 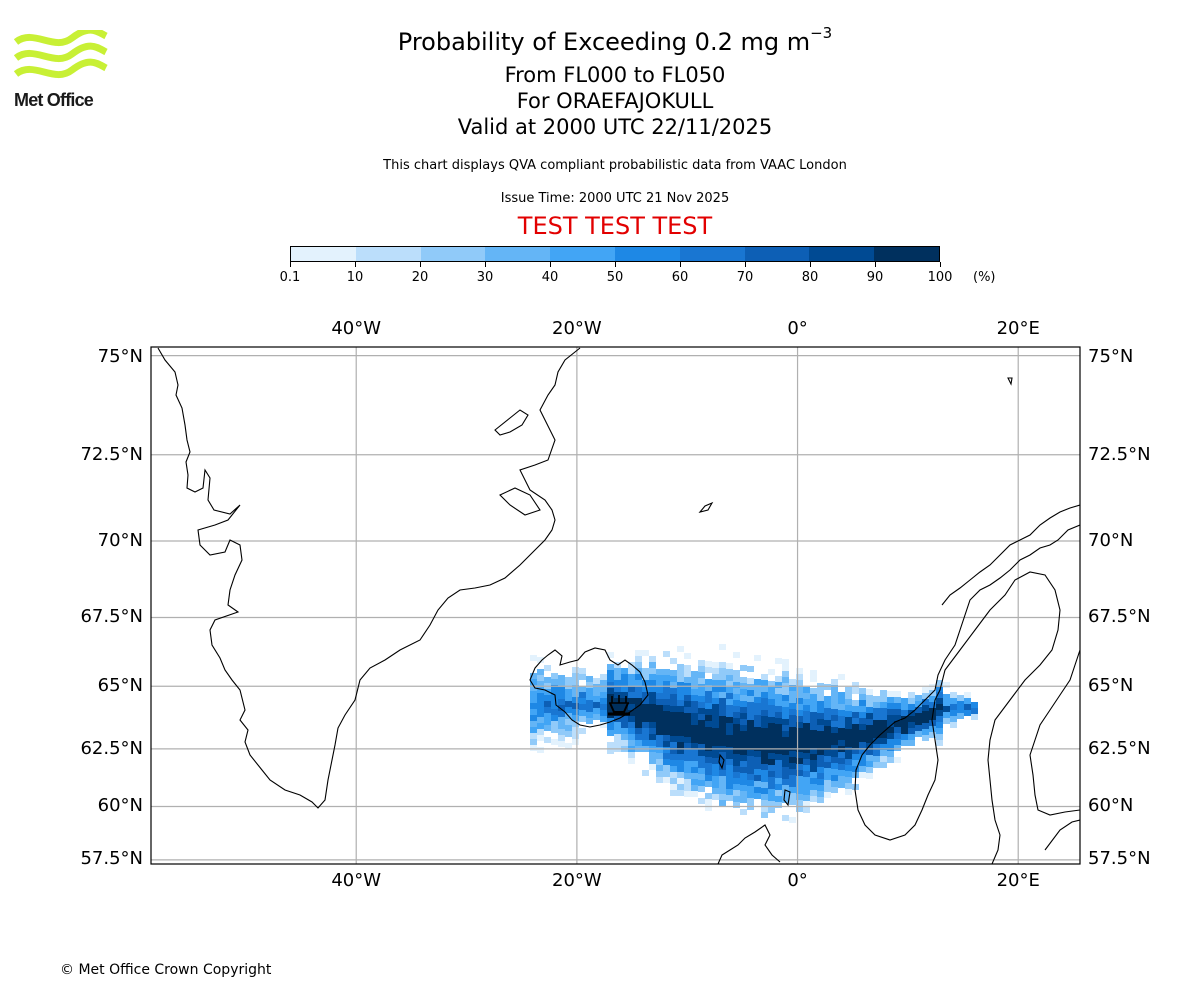 What do you see at coordinates (166, 970) in the screenshot?
I see `copyright-notice: © Met Office Crown Copyright` at bounding box center [166, 970].